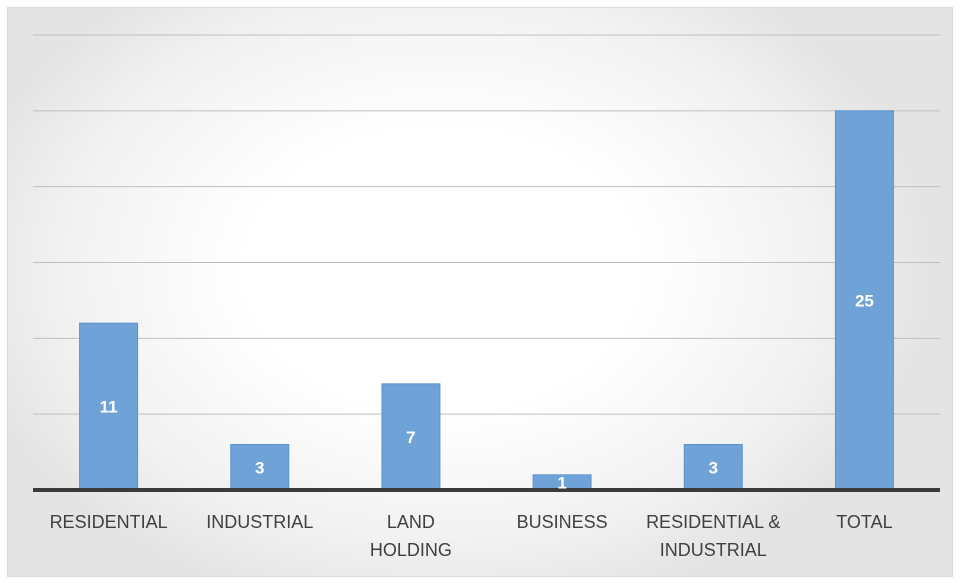  What do you see at coordinates (561, 482) in the screenshot?
I see `data-label-business: 1` at bounding box center [561, 482].